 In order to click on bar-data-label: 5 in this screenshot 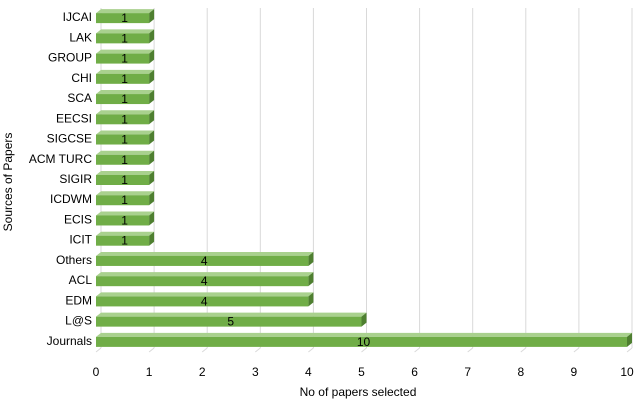, I will do `click(230, 322)`.